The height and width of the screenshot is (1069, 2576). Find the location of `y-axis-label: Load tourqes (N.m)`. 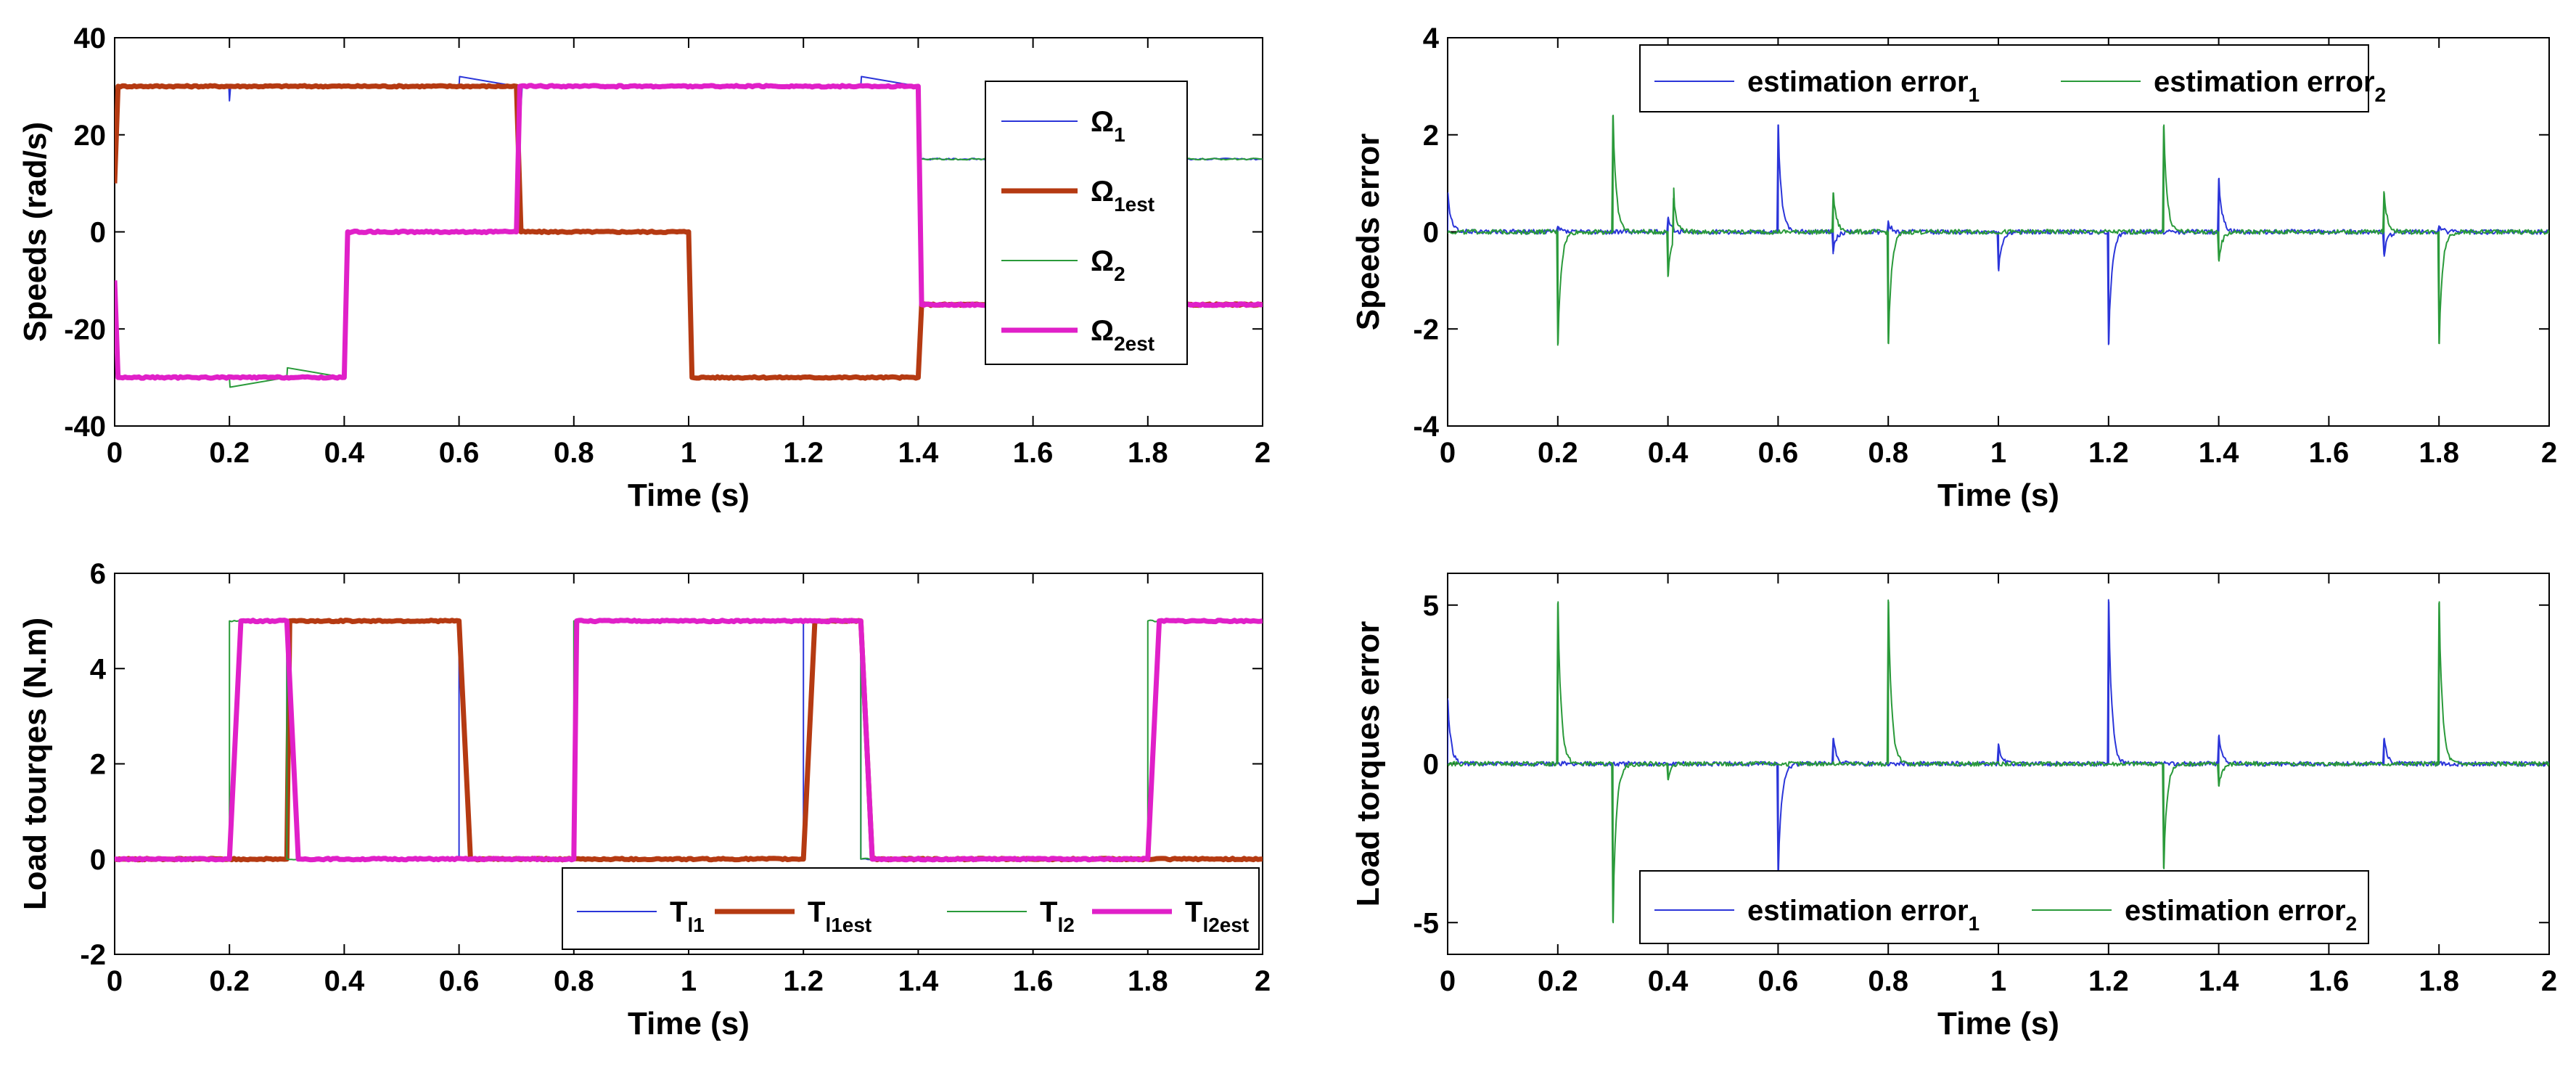

y-axis-label: Load tourqes (N.m) is located at coordinates (35, 764).